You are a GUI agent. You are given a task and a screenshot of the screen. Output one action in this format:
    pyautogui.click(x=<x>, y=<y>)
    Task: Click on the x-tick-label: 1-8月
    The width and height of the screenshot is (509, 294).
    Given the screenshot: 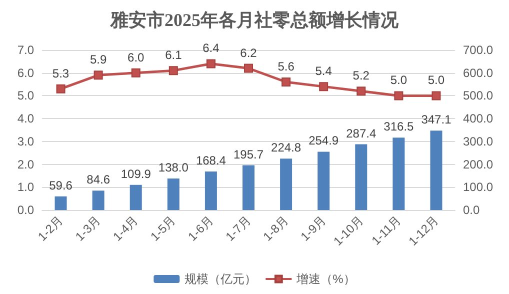 What is the action you would take?
    pyautogui.click(x=275, y=228)
    